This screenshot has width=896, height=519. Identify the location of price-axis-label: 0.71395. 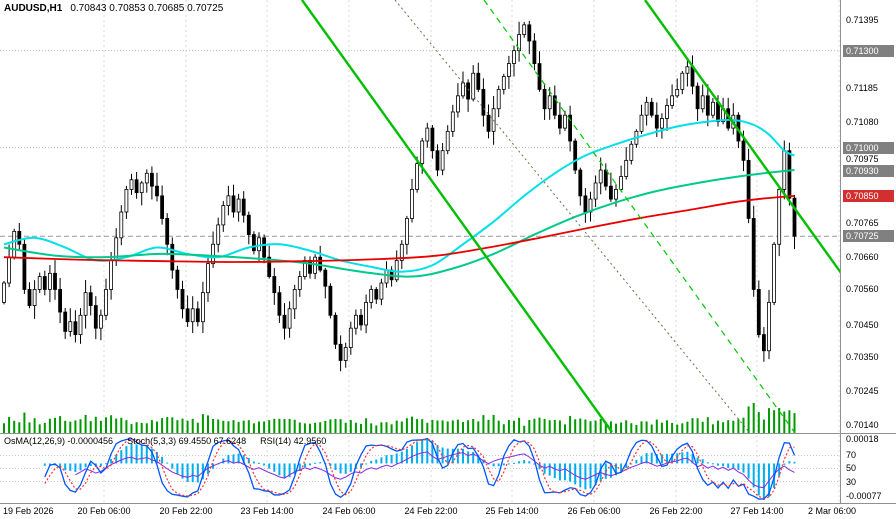
(862, 20).